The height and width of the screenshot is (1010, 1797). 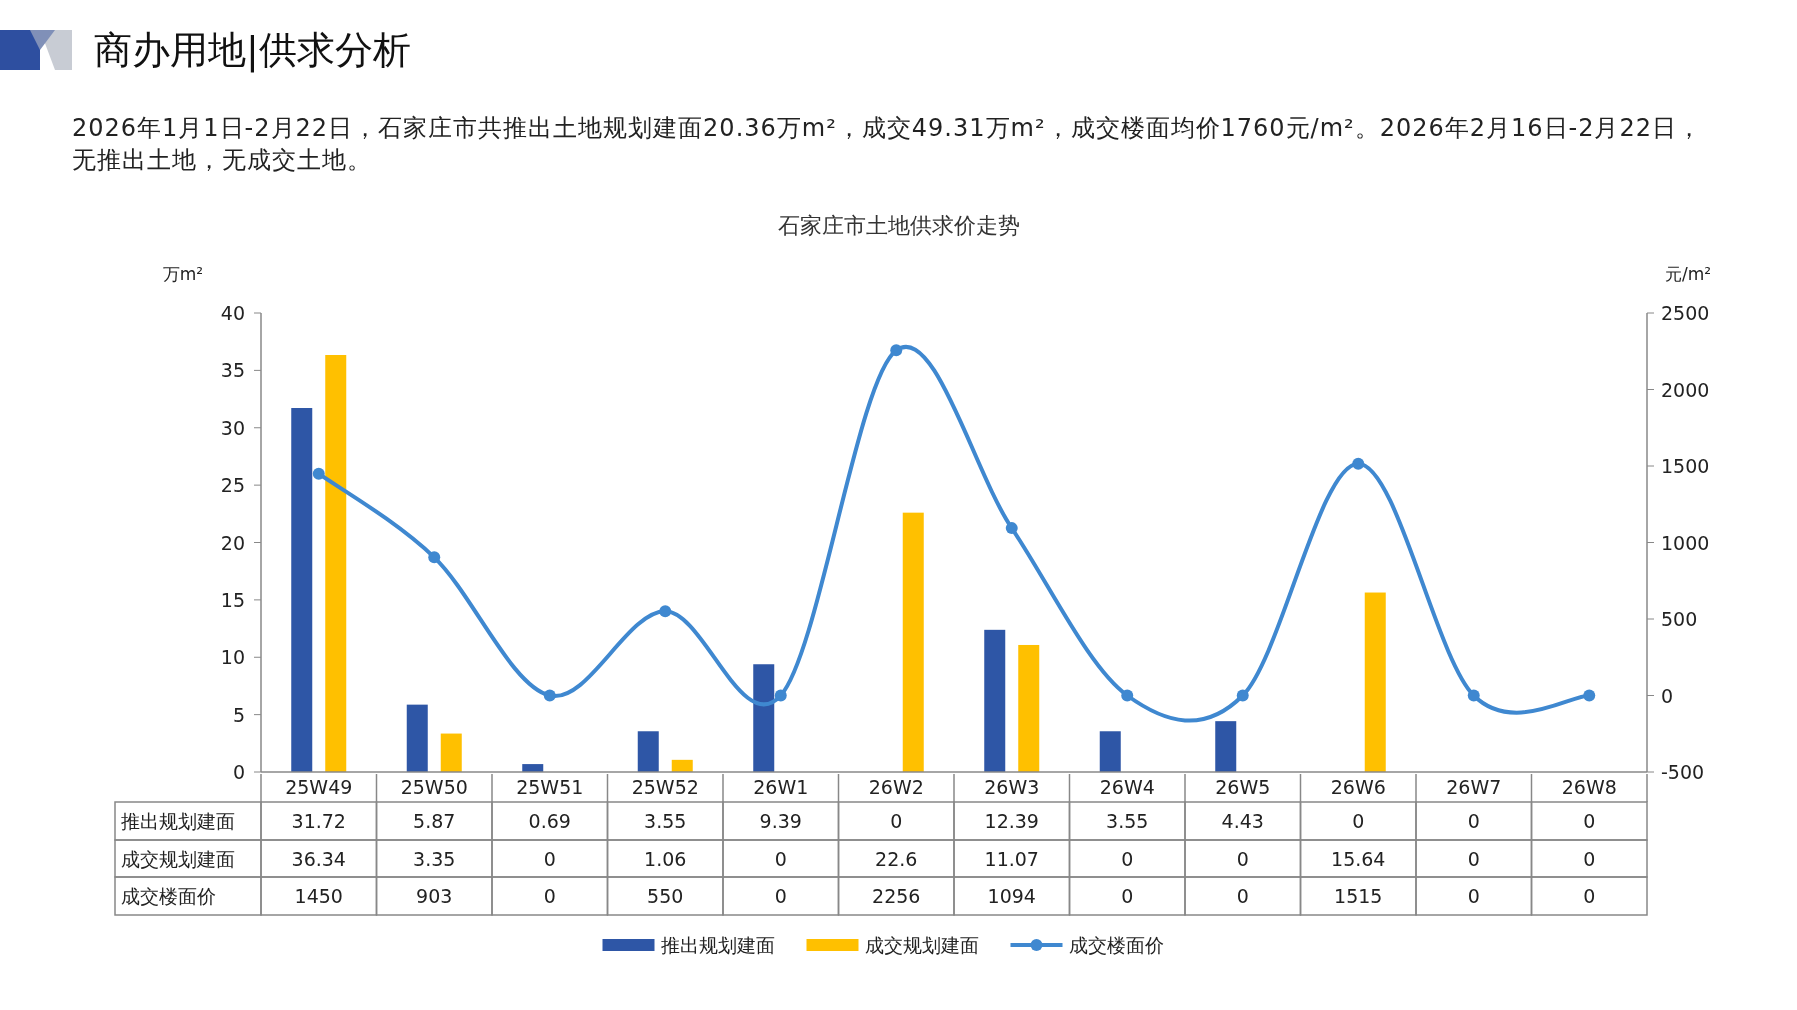 I want to click on x-tick-label: 26W1, so click(x=781, y=787).